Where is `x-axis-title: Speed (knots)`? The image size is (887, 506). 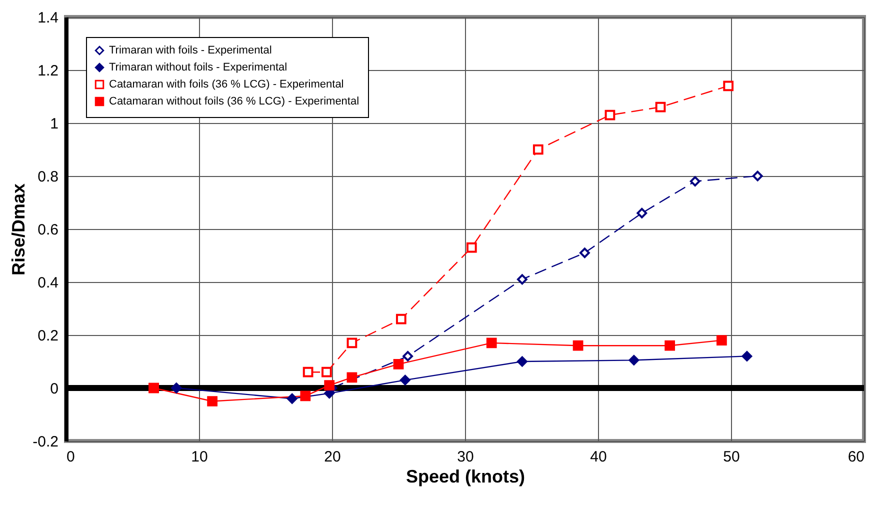 x-axis-title: Speed (knots) is located at coordinates (466, 476).